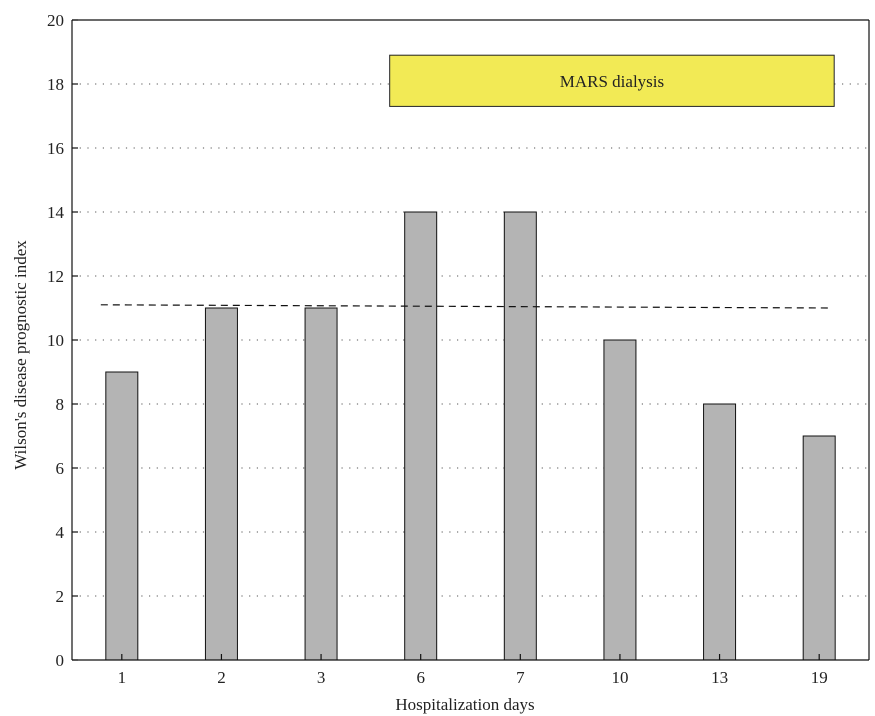 Image resolution: width=875 pixels, height=716 pixels. What do you see at coordinates (420, 677) in the screenshot?
I see `x-tick-label: 6` at bounding box center [420, 677].